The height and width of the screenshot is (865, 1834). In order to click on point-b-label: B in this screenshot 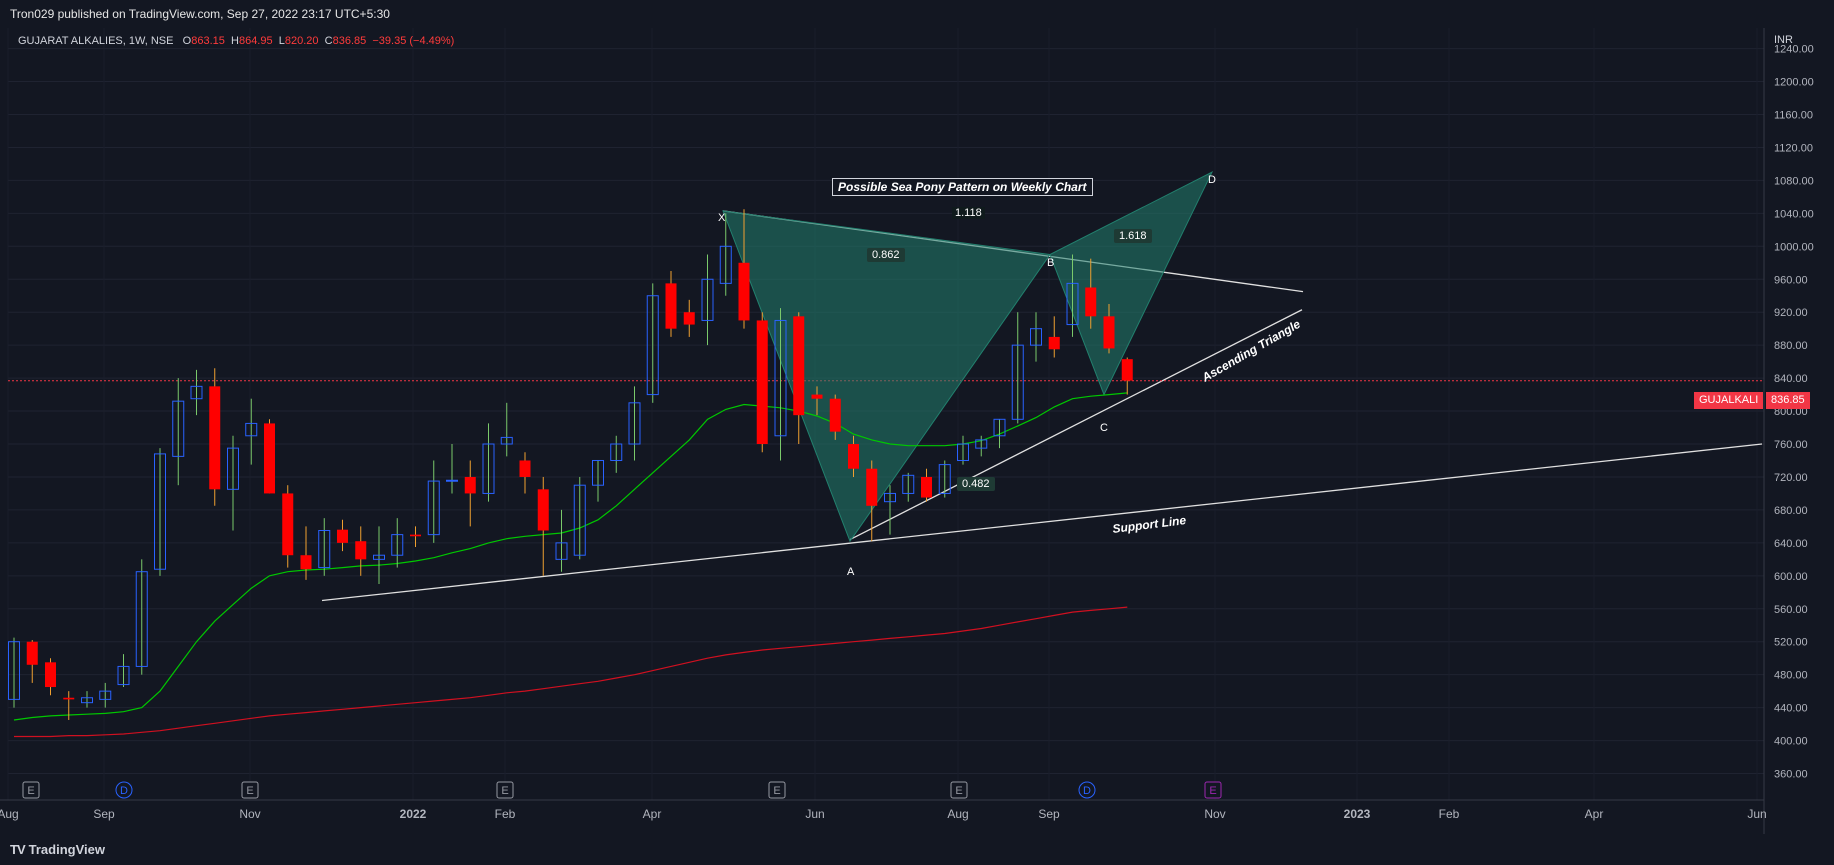, I will do `click(1051, 263)`.